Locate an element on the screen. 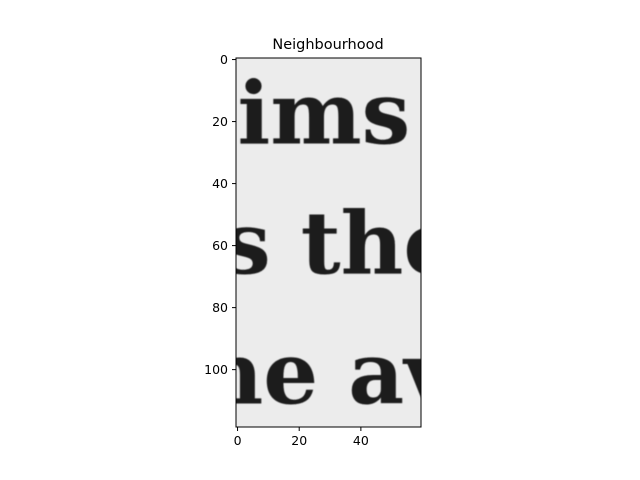 The width and height of the screenshot is (640, 480). y-tick-label: 100 is located at coordinates (216, 369).